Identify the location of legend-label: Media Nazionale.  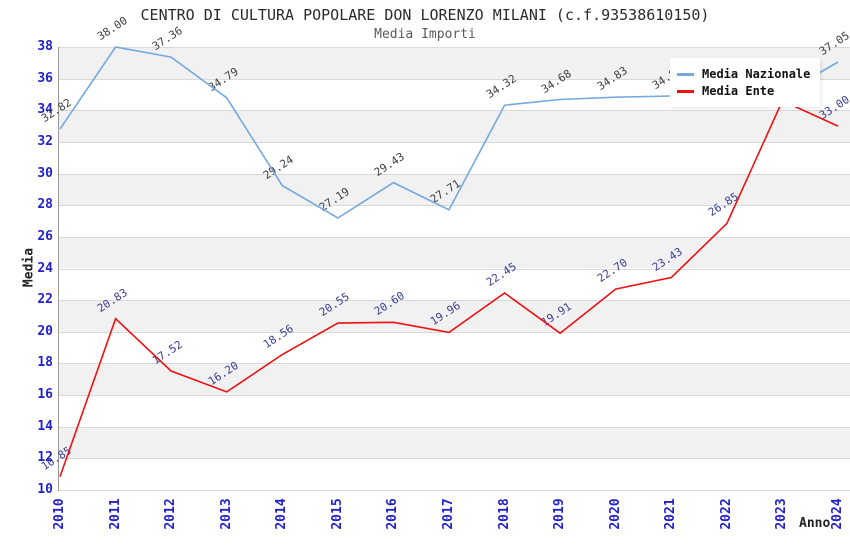
(756, 74).